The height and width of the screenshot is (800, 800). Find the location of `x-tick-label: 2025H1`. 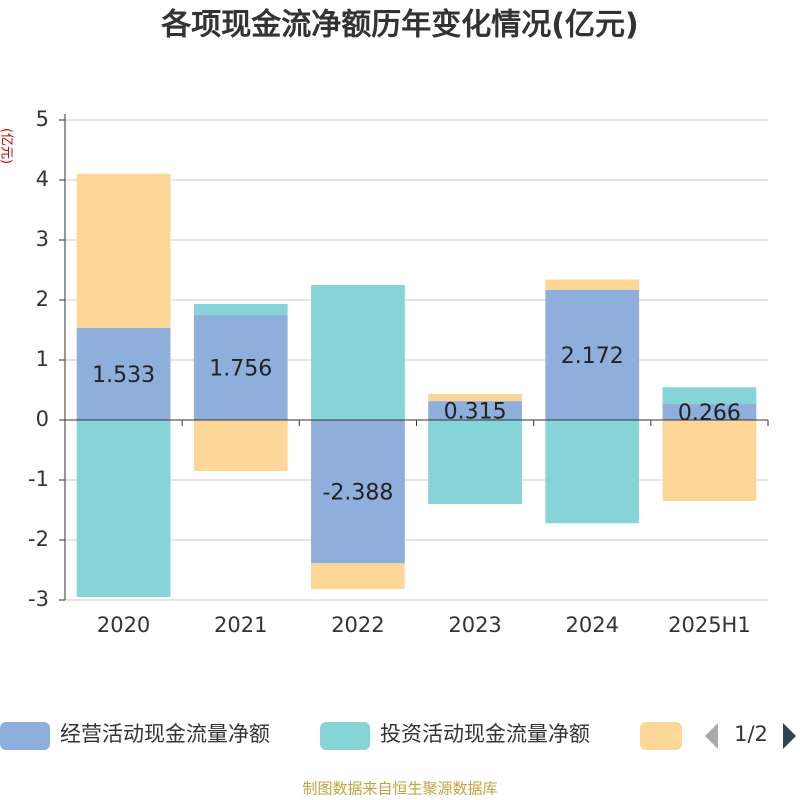

x-tick-label: 2025H1 is located at coordinates (709, 625).